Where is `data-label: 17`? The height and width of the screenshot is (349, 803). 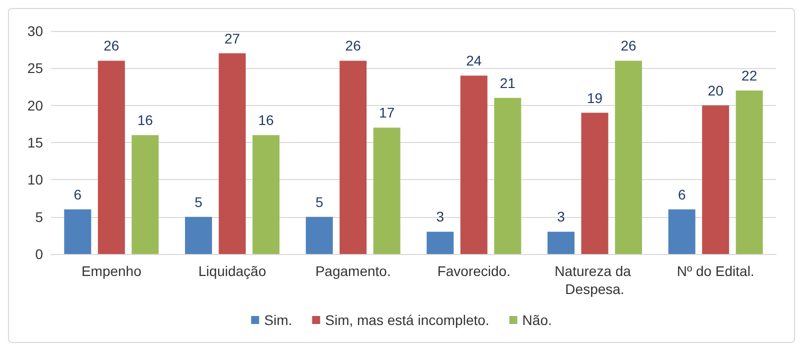
data-label: 17 is located at coordinates (387, 112).